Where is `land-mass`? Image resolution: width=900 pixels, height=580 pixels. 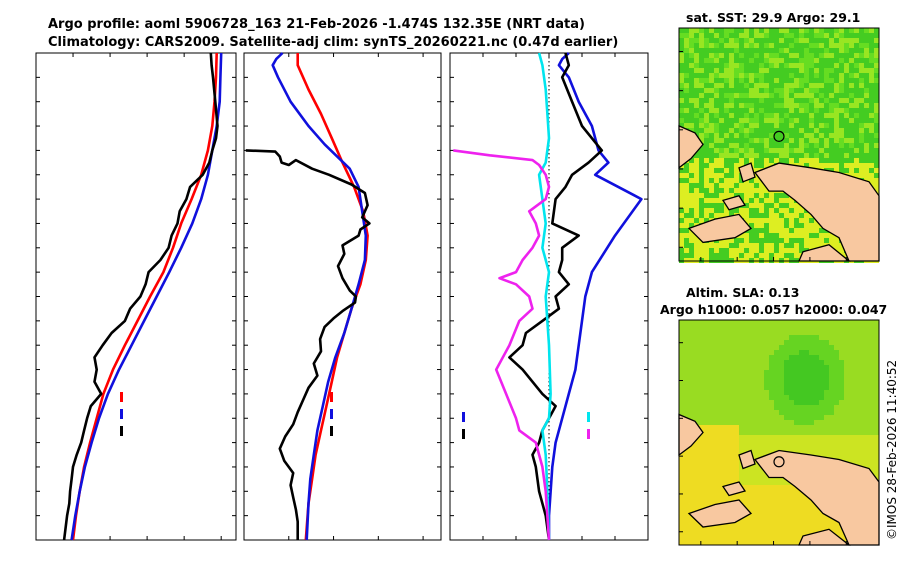 land-mass is located at coordinates (734, 489).